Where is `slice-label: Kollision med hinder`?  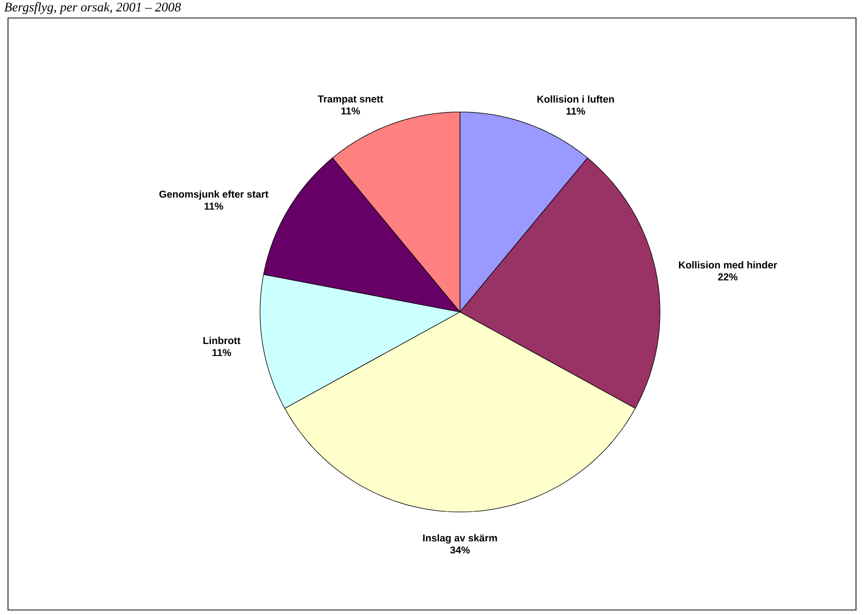
slice-label: Kollision med hinder is located at coordinates (728, 264).